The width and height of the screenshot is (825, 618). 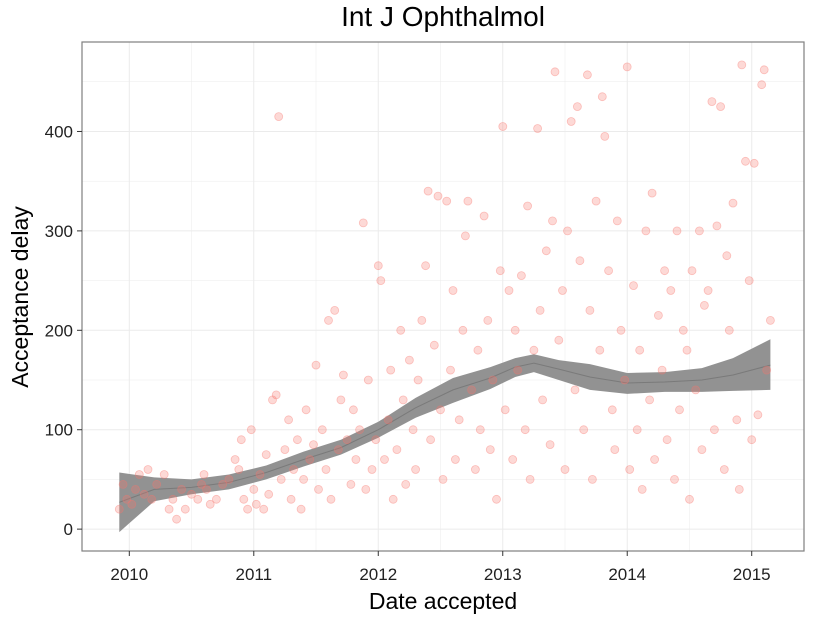 What do you see at coordinates (254, 574) in the screenshot?
I see `x-tick-label: 2011` at bounding box center [254, 574].